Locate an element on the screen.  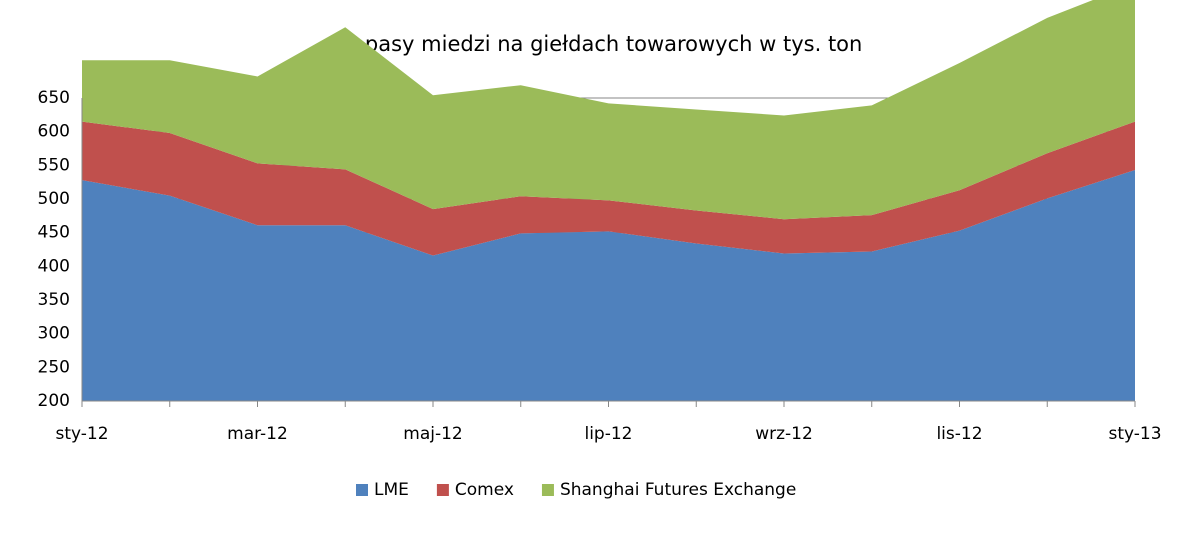
y-tick-label: 500 is located at coordinates (54, 199).